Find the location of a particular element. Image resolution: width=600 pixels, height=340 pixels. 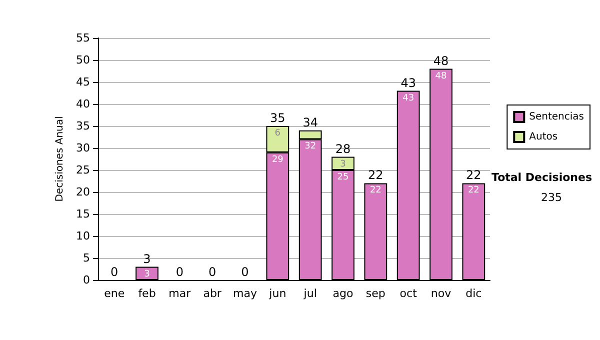

x-tick-label: mar is located at coordinates (180, 293).